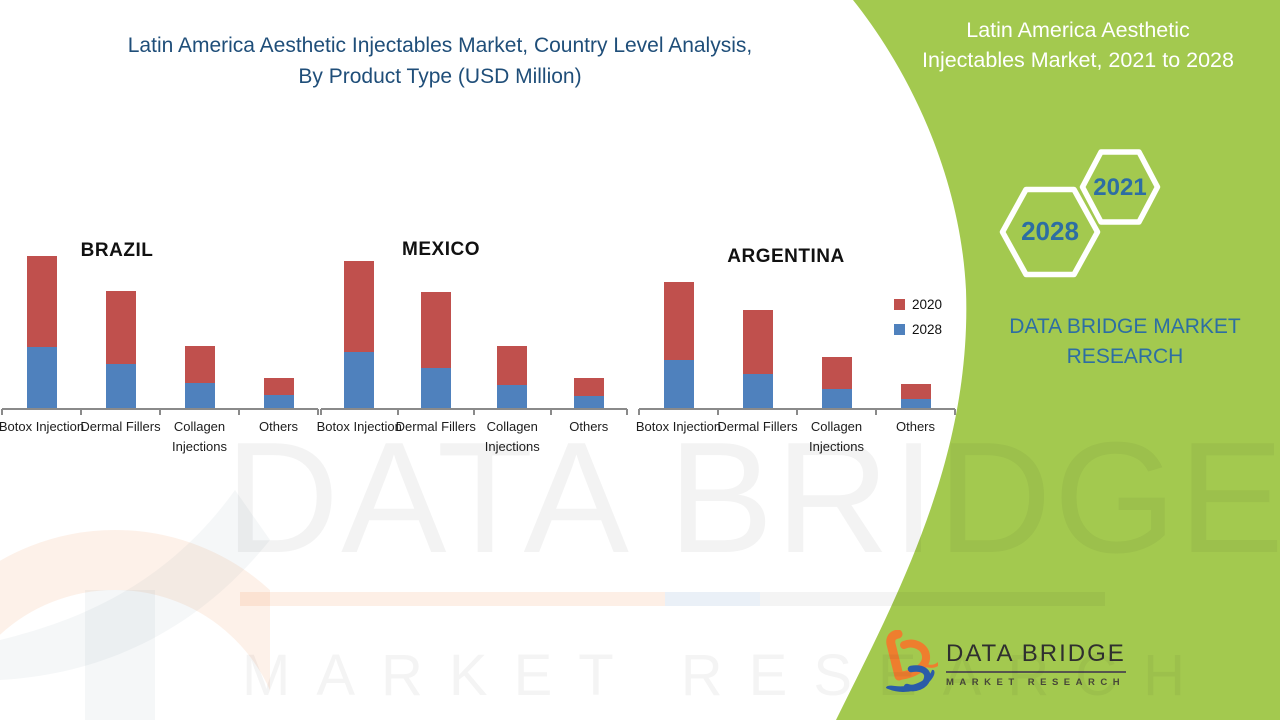 This screenshot has width=1280, height=720. I want to click on logo-name: DATA BRIDGE, so click(1036, 656).